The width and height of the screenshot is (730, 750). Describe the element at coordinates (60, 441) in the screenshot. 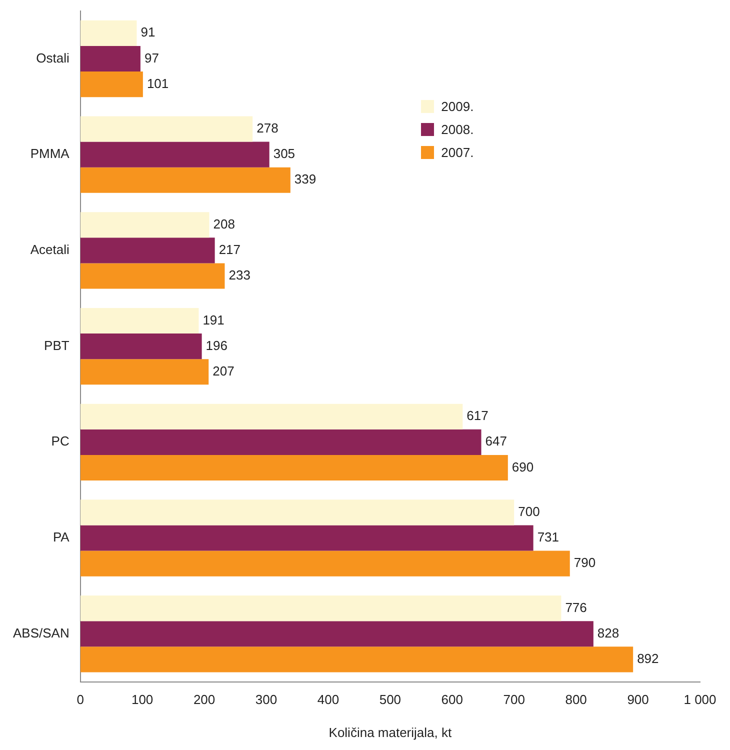

I see `y-tick-label: PC` at that location.